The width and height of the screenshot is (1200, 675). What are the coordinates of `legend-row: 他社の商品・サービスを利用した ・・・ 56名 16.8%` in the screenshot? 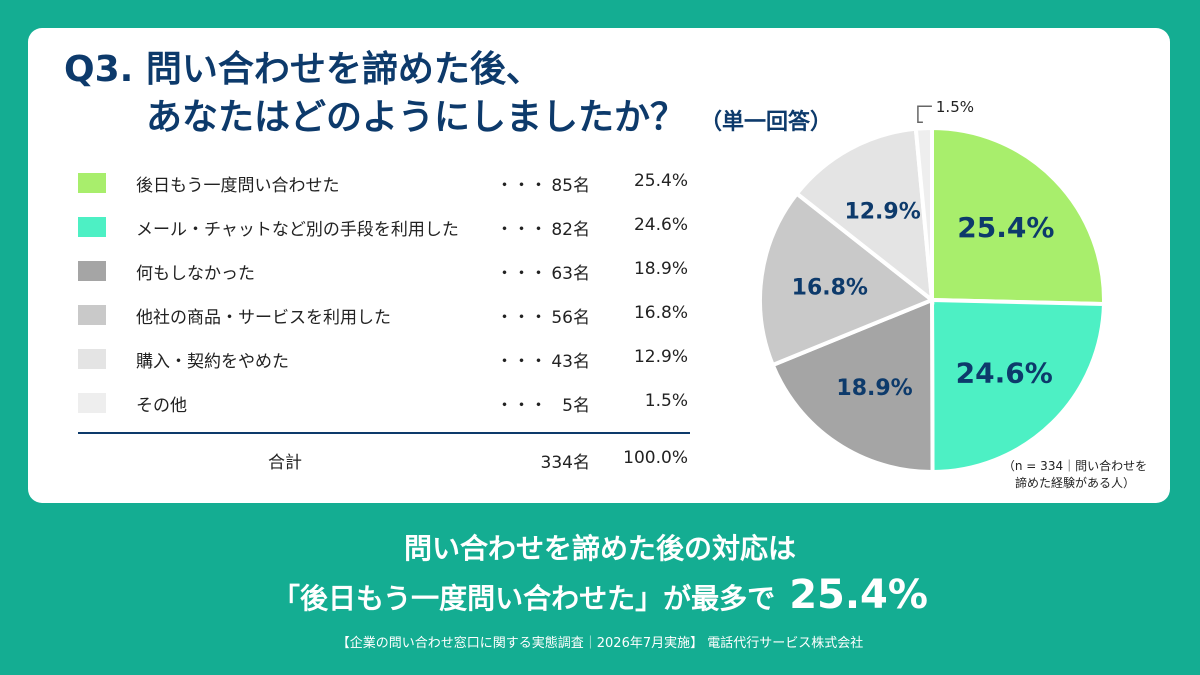 It's located at (383, 318).